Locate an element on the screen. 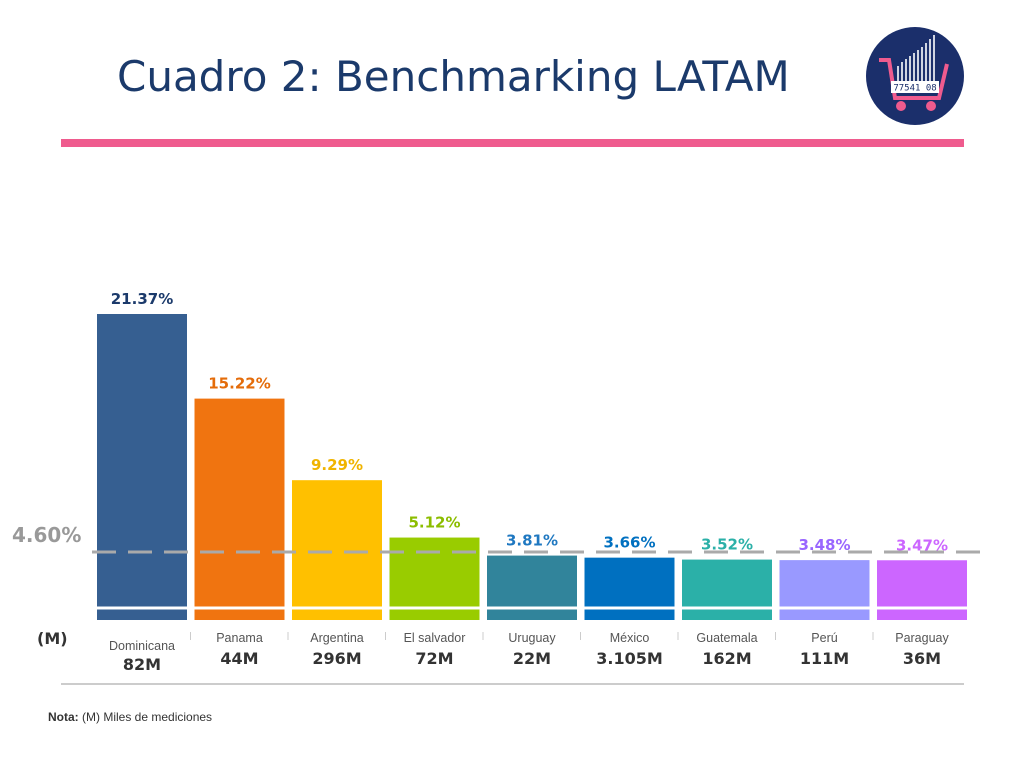  volume-label-7: 111M is located at coordinates (824, 658).